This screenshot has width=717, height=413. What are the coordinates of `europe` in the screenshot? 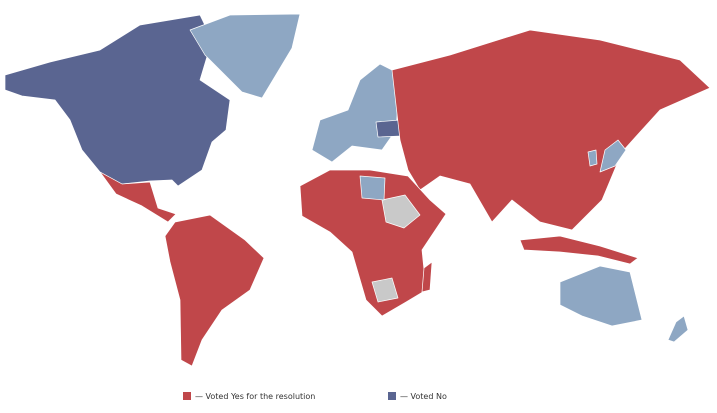 It's located at (356, 113).